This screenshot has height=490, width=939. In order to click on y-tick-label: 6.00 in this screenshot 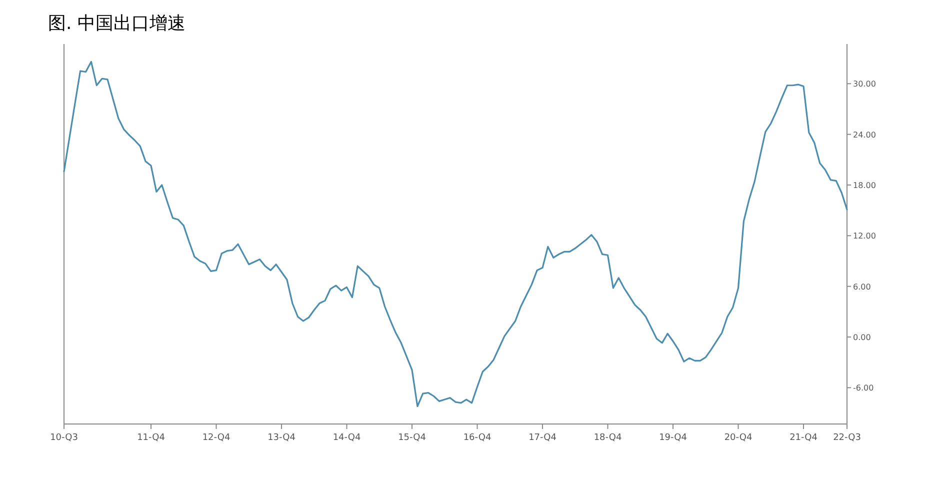, I will do `click(862, 287)`.